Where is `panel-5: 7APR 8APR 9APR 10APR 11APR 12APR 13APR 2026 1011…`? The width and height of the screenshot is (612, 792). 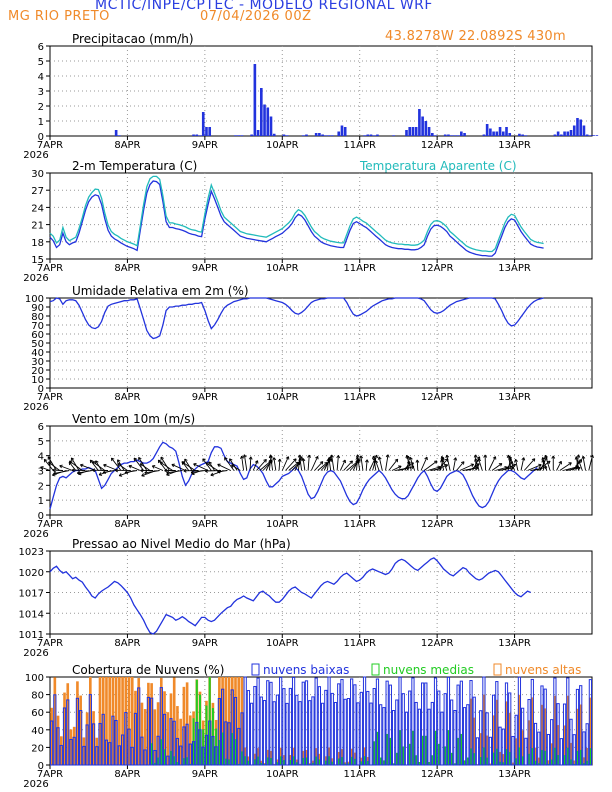
panel-5: 7APR 8APR 9APR 10APR 11APR 12APR 13APR 2026 1011… is located at coordinates (306, 598).